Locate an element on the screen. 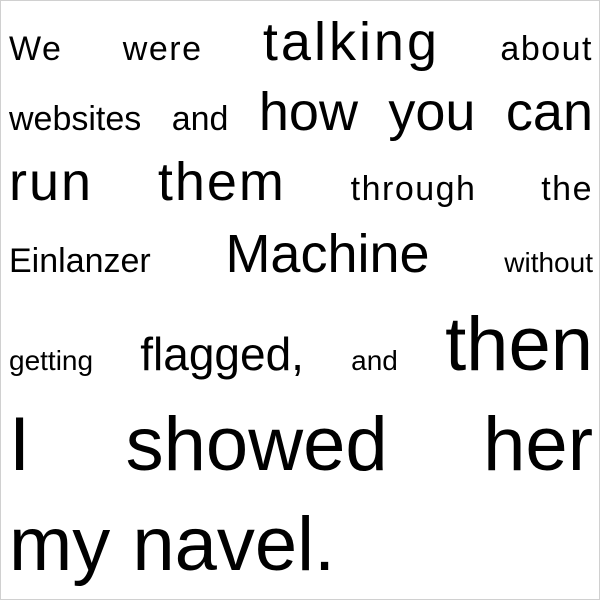 The image size is (600, 600). word: through is located at coordinates (413, 189).